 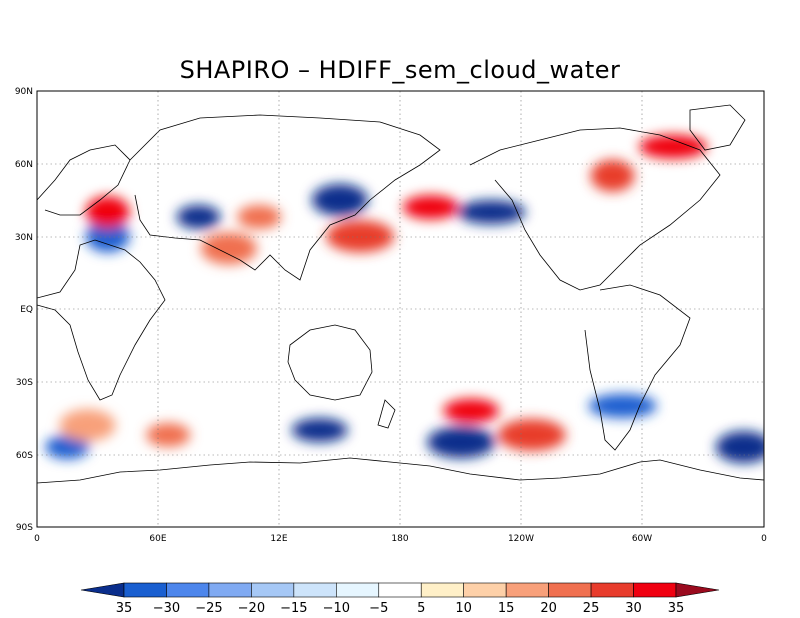 What do you see at coordinates (208, 608) in the screenshot?
I see `colorbar-label: −25` at bounding box center [208, 608].